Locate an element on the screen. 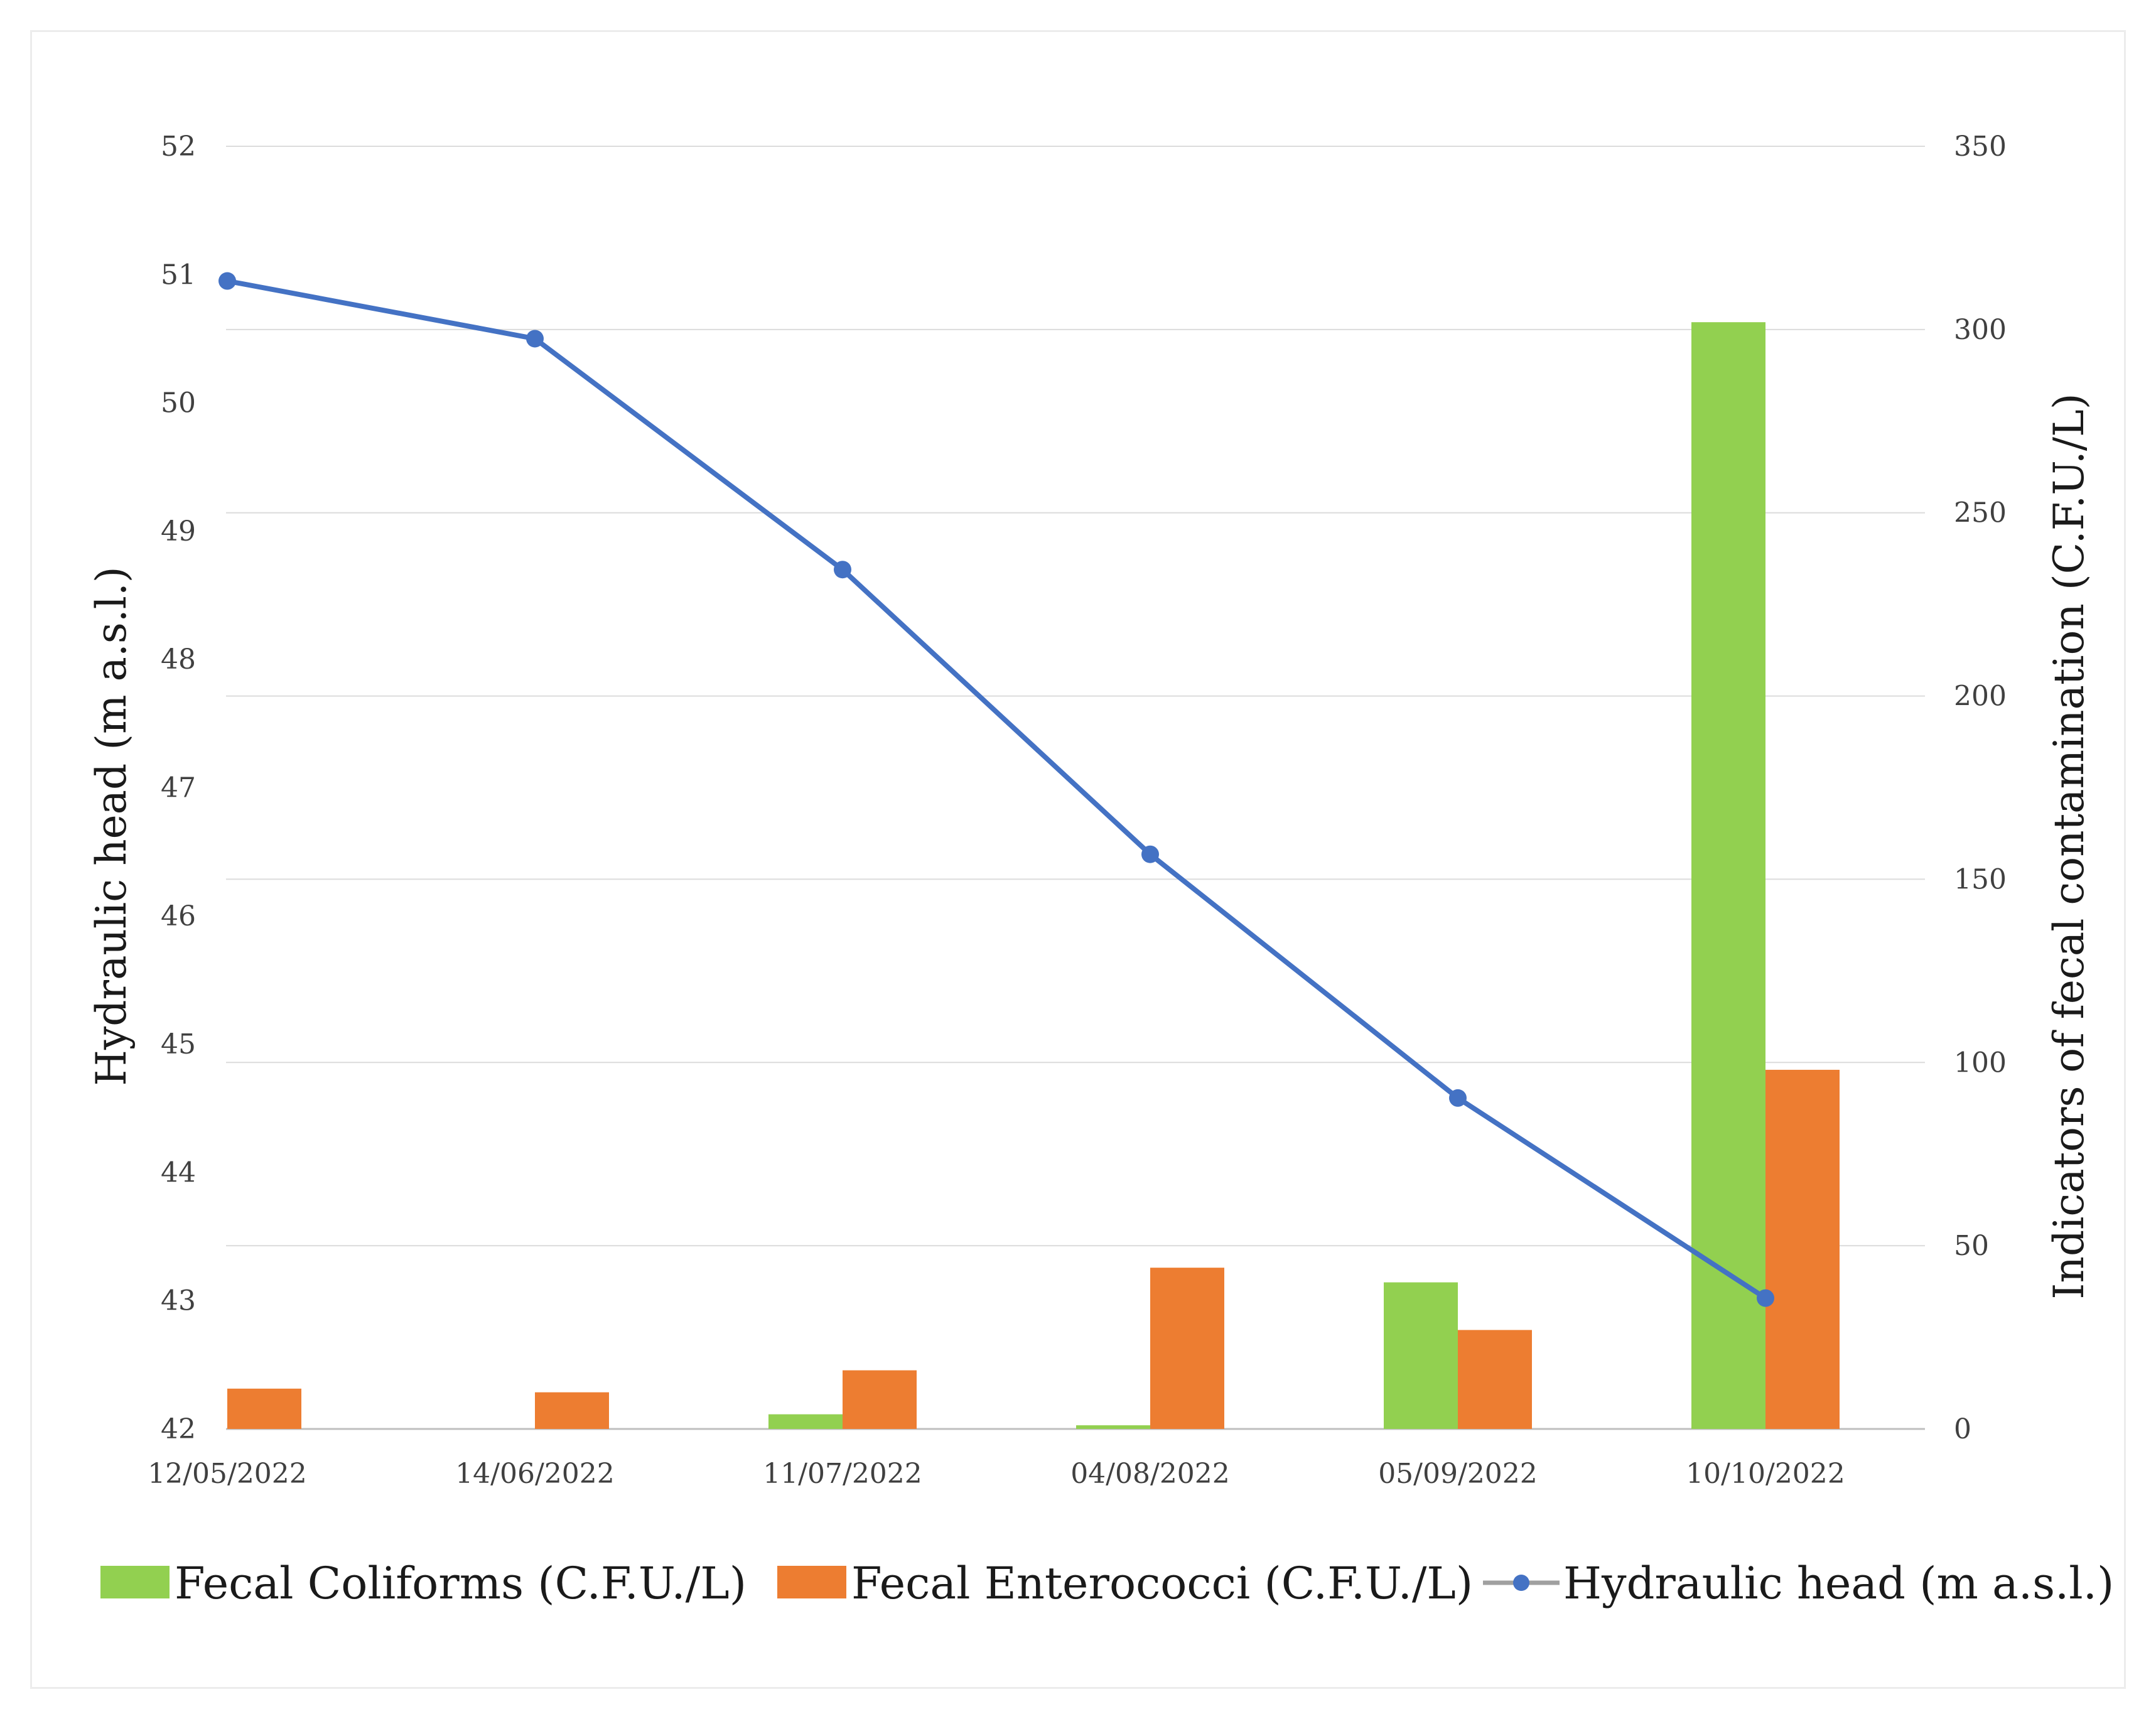  right-tick-label: 200 is located at coordinates (1981, 697).